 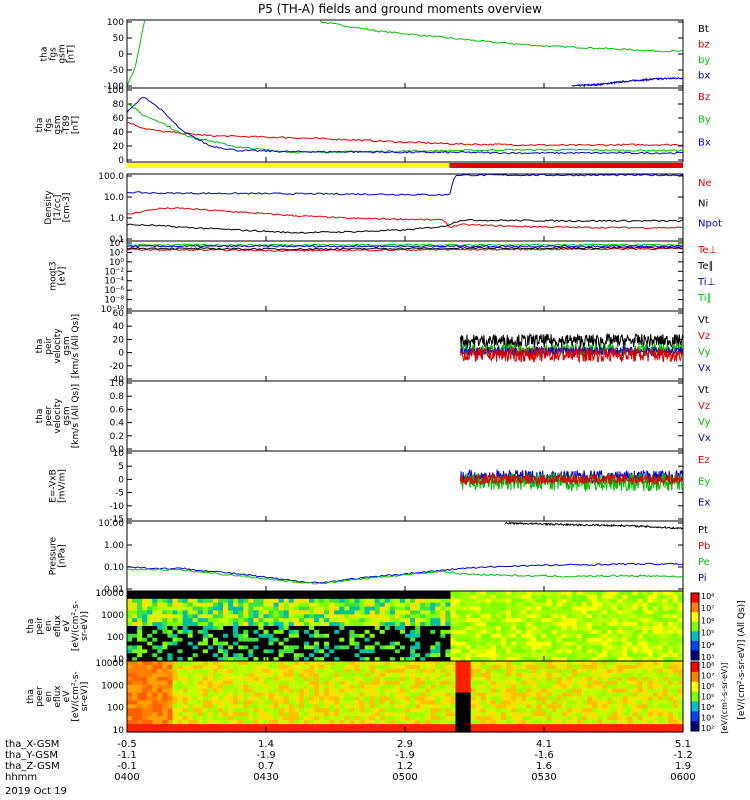 I want to click on legend-label: Vx, so click(x=704, y=438).